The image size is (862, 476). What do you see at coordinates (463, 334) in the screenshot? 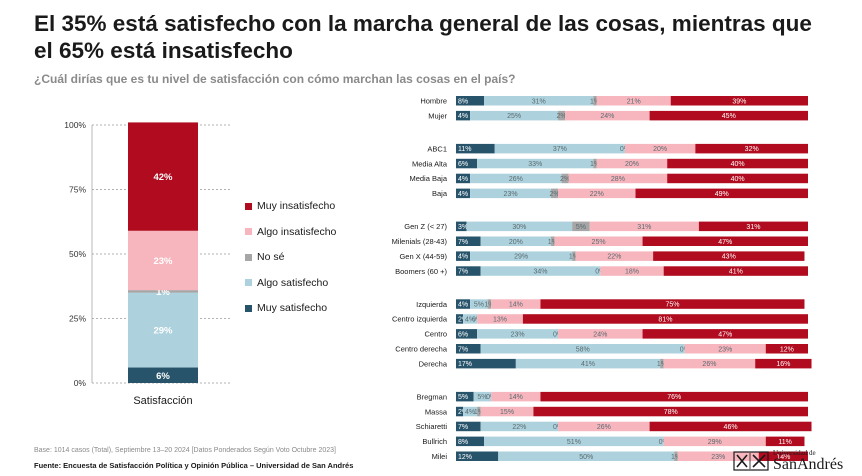
I see `bar-label: 6%` at bounding box center [463, 334].